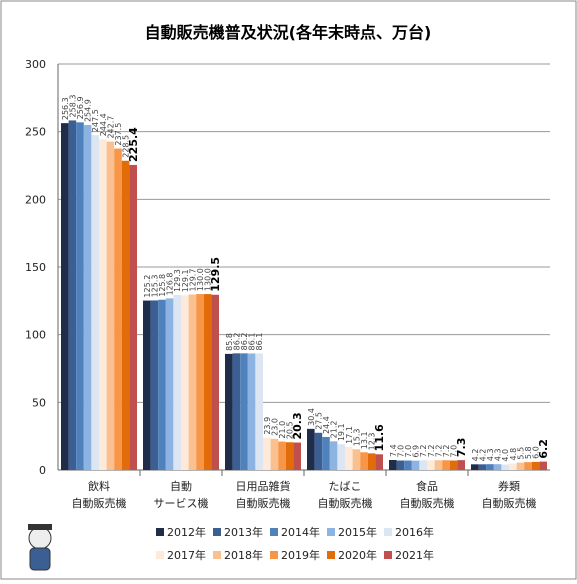 This screenshot has height=584, width=577. Describe the element at coordinates (243, 555) in the screenshot. I see `legend-label: 2018年` at that location.